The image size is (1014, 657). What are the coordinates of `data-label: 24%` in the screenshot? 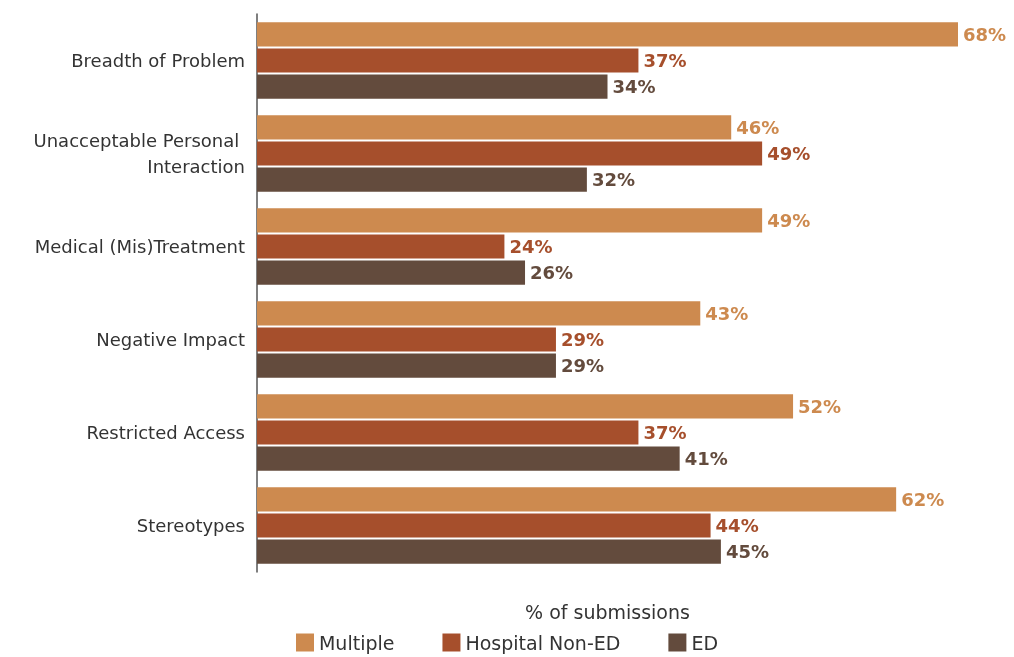 It's located at (531, 246).